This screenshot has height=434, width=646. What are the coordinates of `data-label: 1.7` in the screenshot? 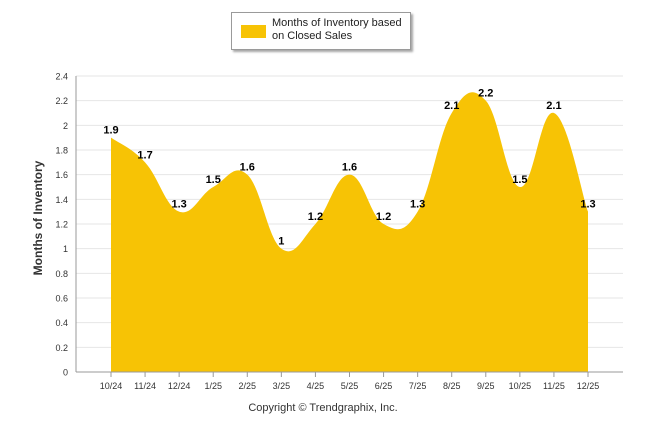 It's located at (144, 155).